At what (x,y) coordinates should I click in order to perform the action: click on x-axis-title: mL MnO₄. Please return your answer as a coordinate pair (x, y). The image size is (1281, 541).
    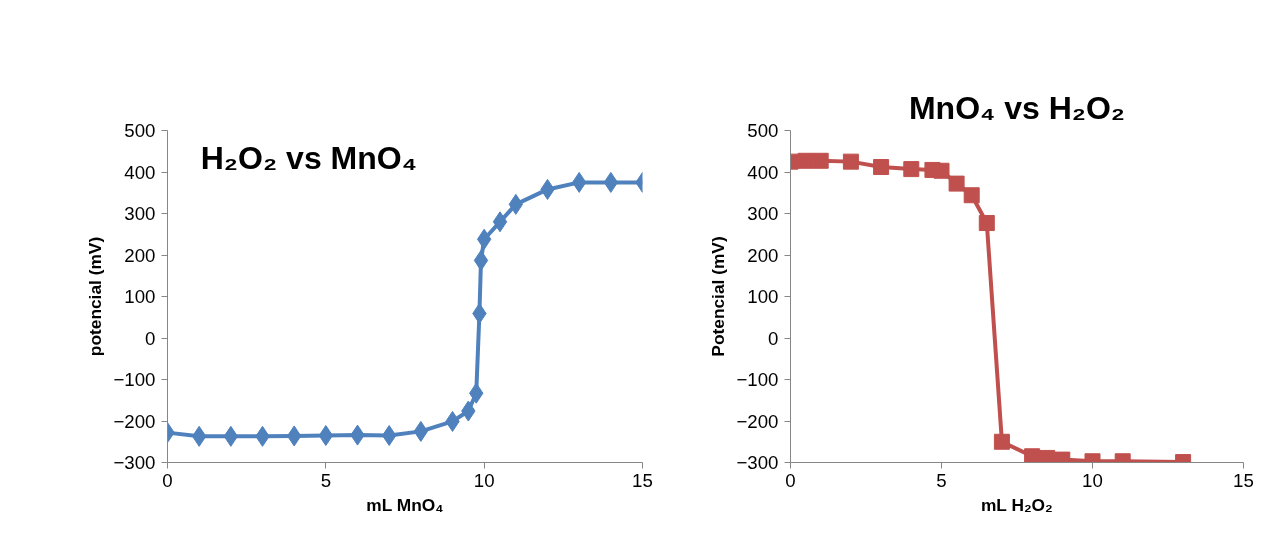
    Looking at the image, I should click on (405, 504).